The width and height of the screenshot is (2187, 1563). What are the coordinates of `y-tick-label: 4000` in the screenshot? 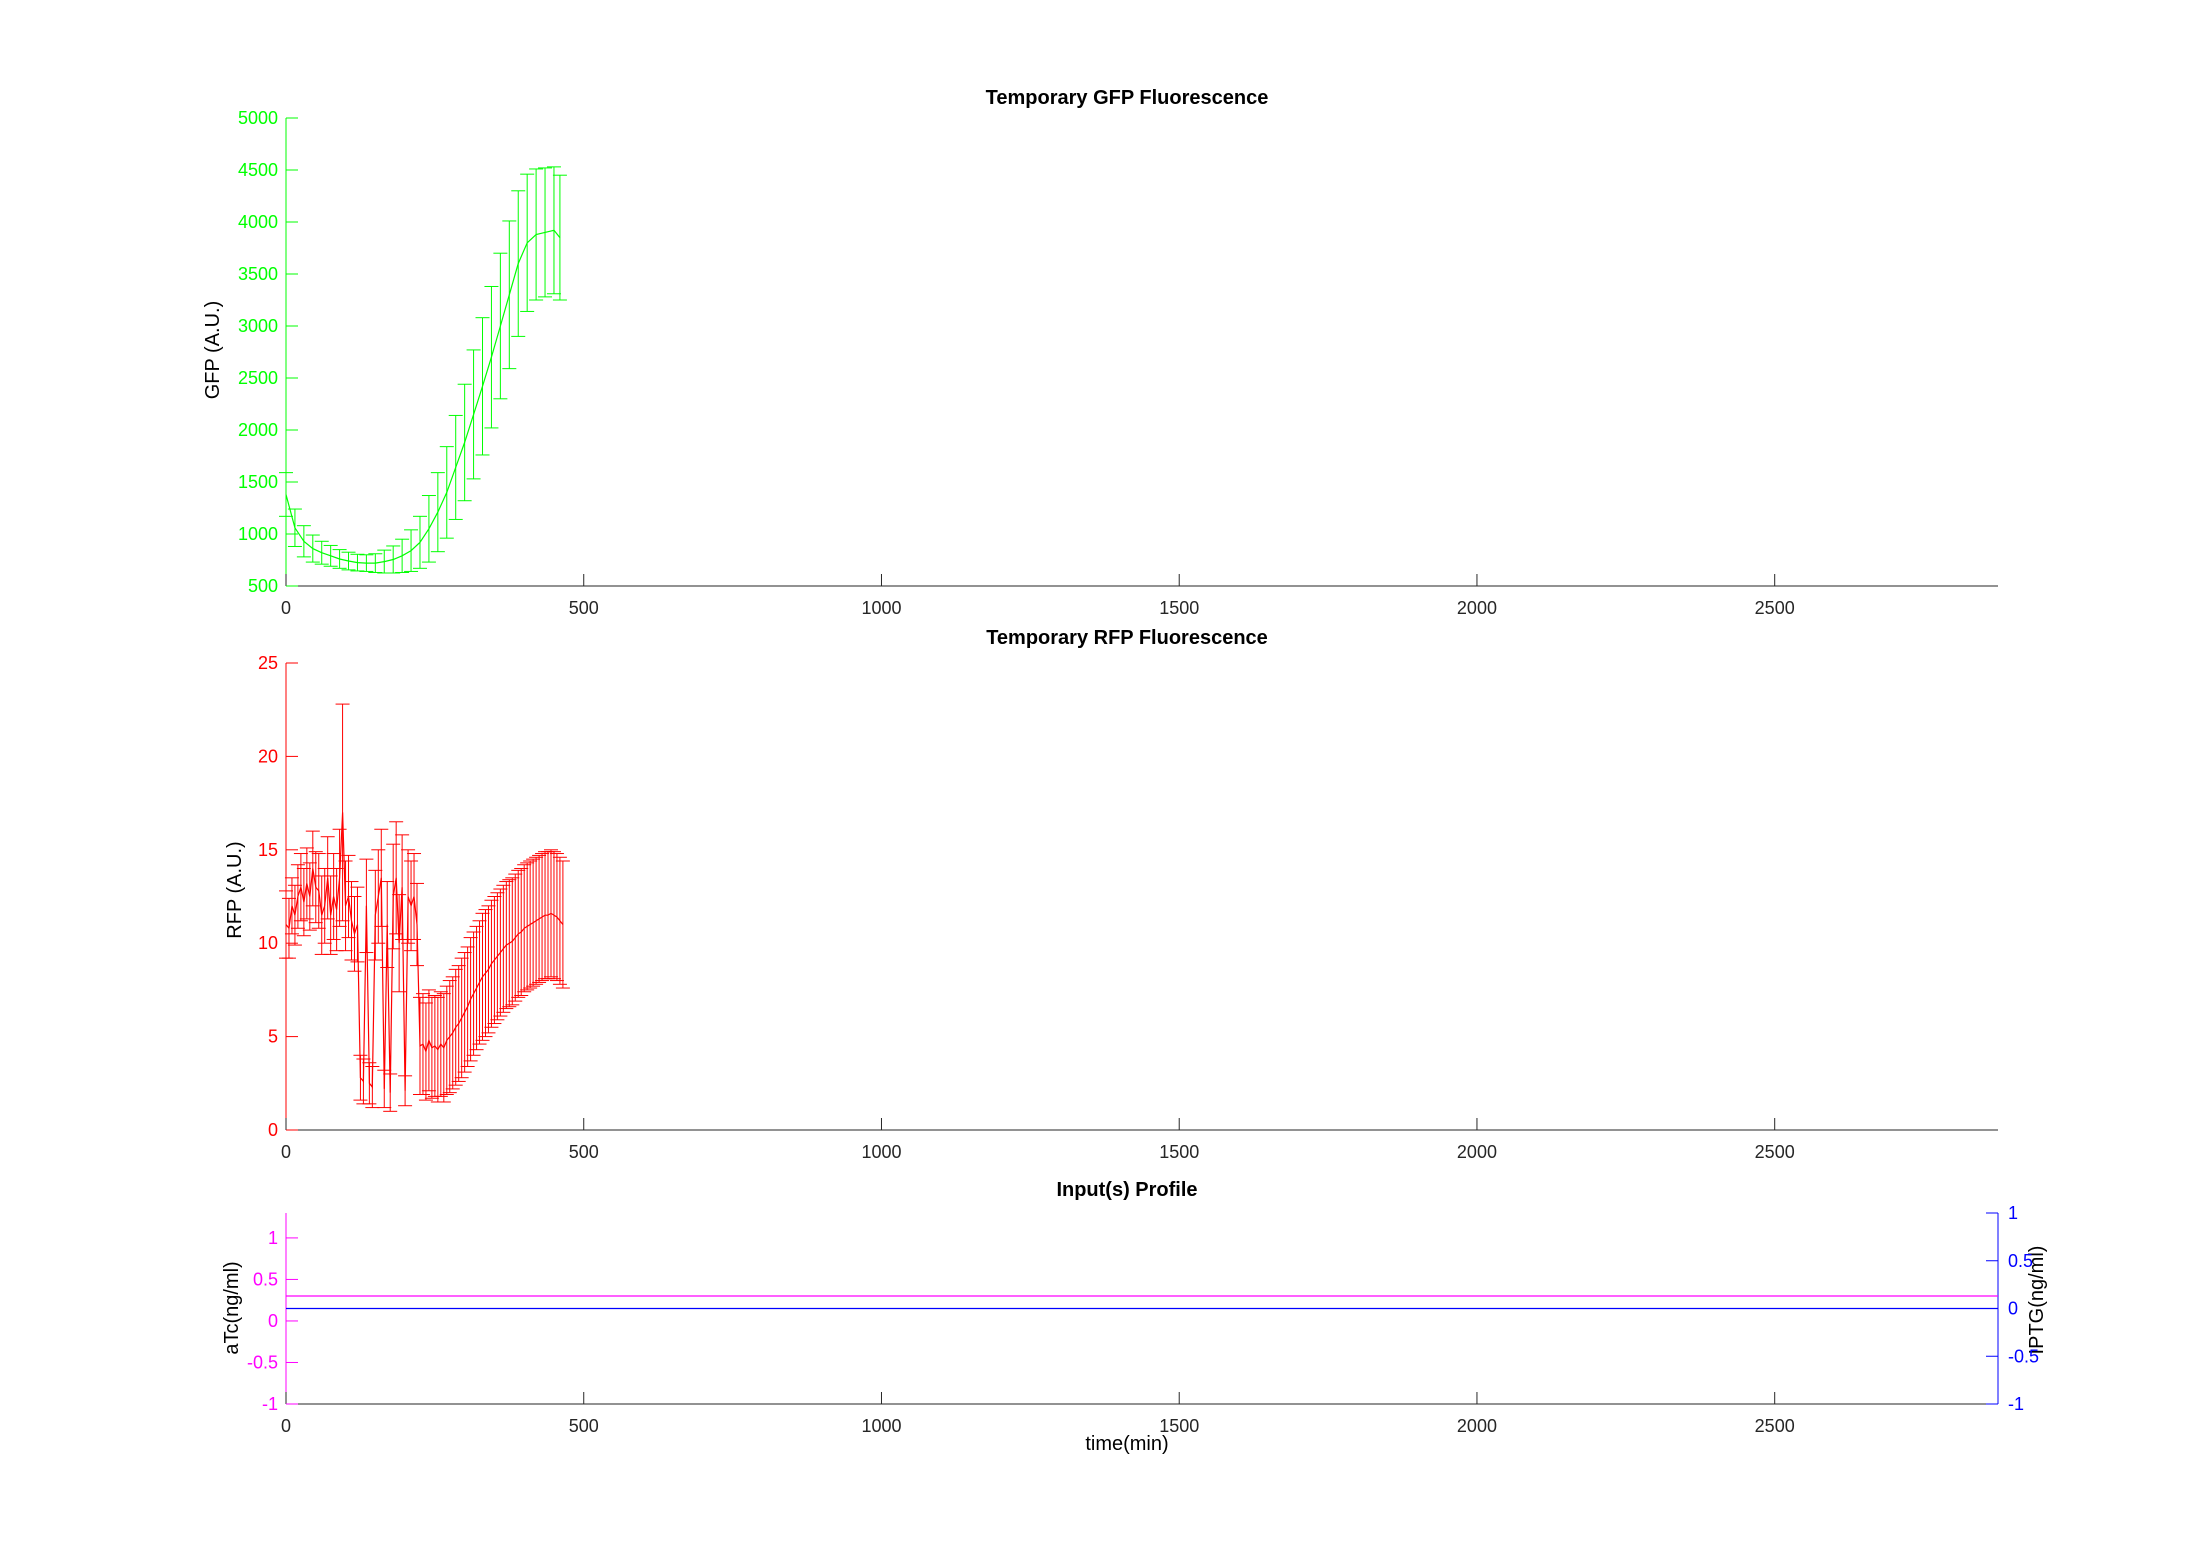 It's located at (258, 222).